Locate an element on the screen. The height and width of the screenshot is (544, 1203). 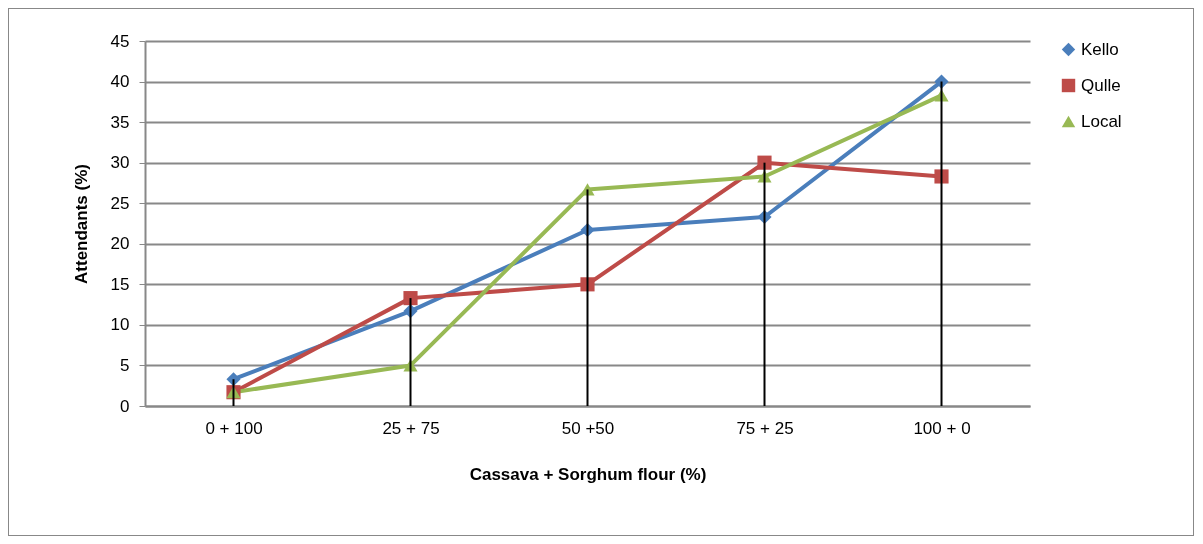
x-tick-label: 0 + 100 is located at coordinates (234, 428).